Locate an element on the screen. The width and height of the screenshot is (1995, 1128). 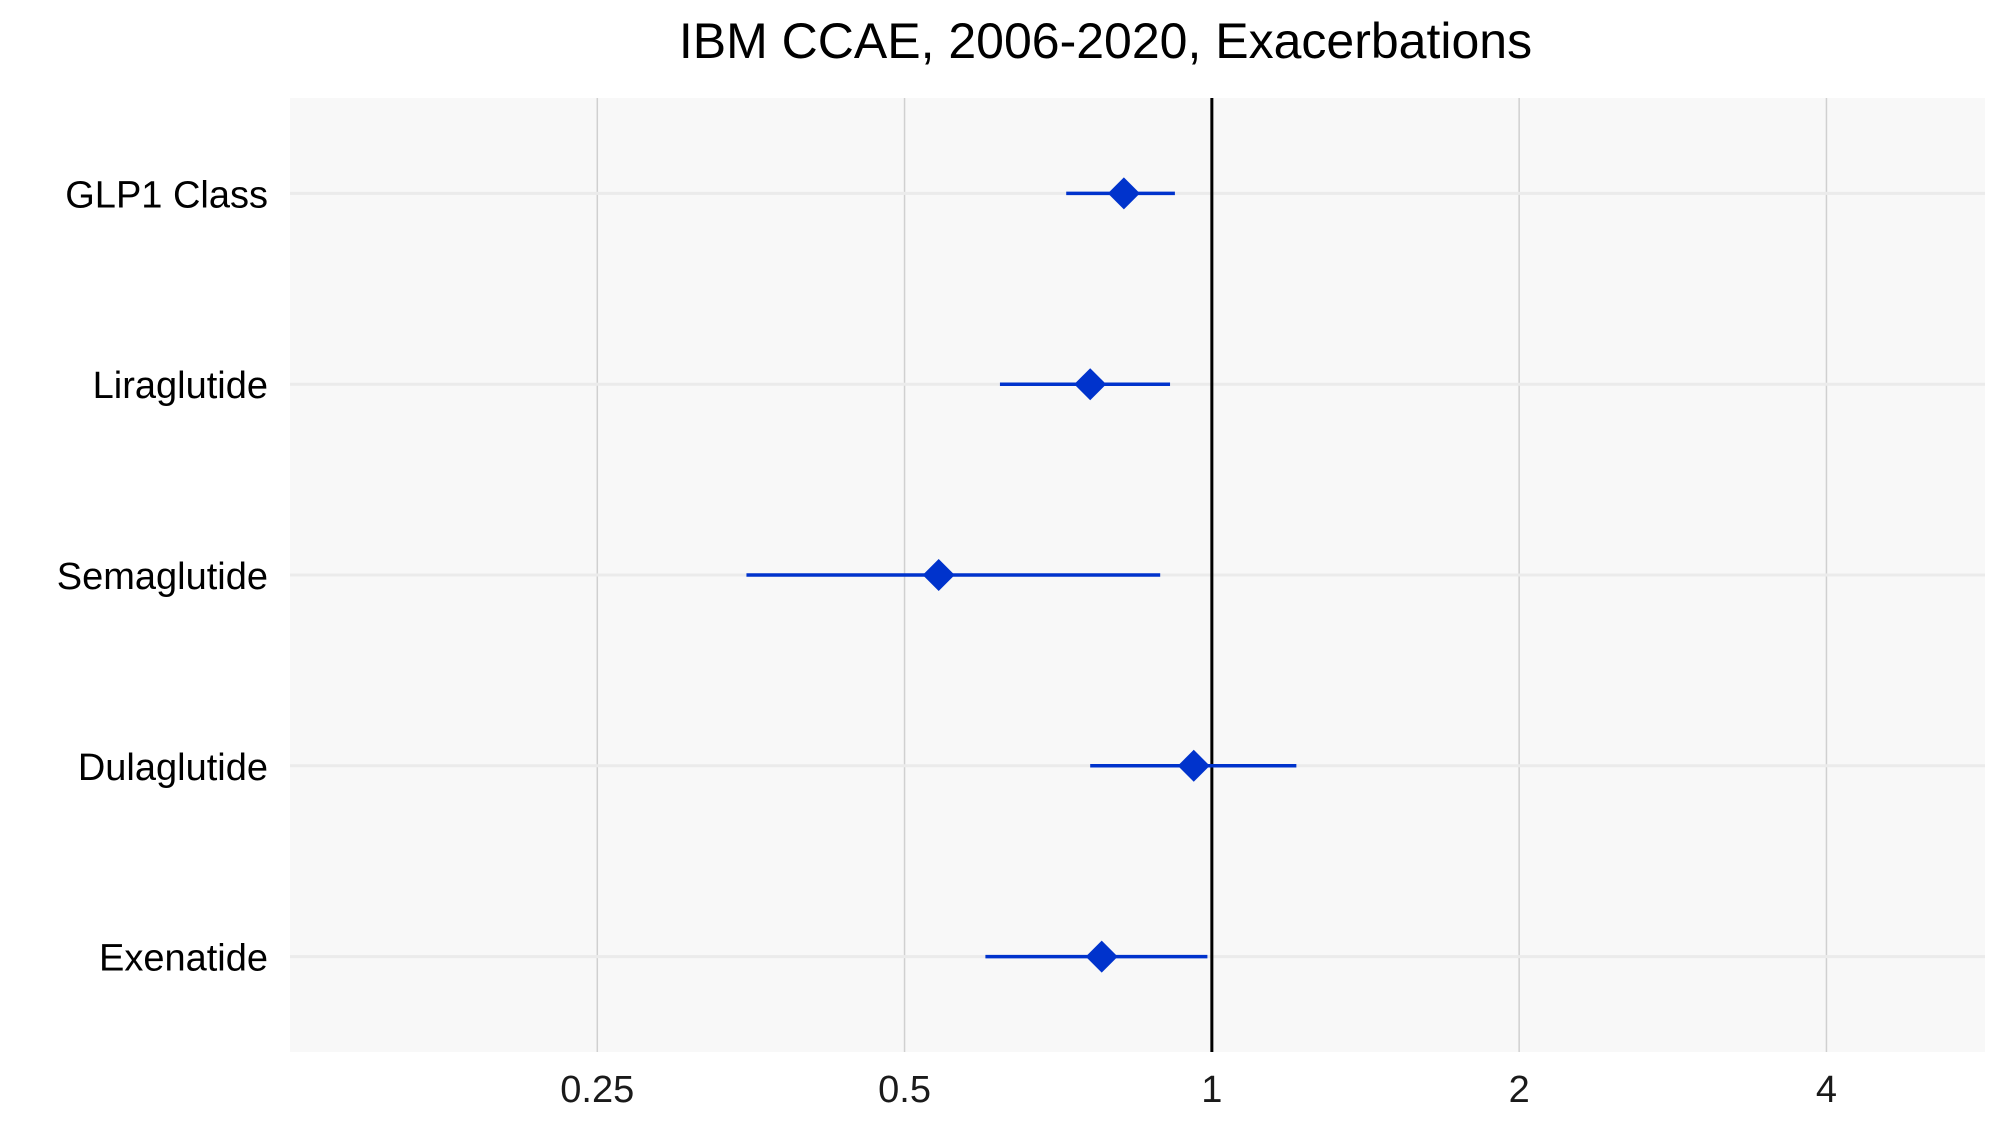
x-tick-label: 2 is located at coordinates (1519, 1090).